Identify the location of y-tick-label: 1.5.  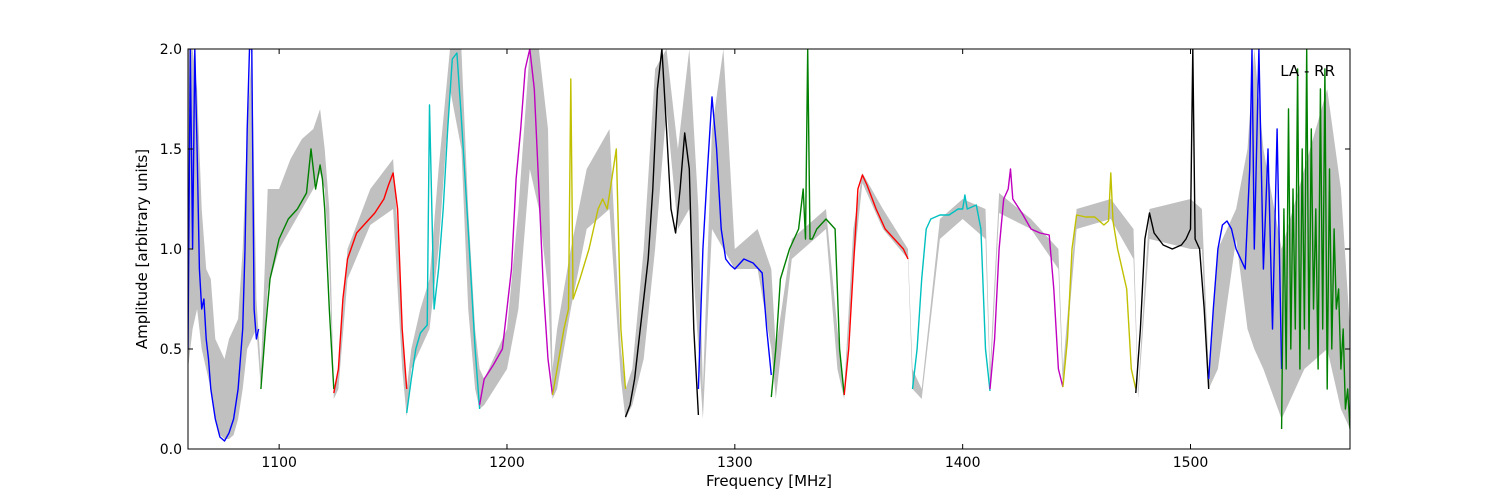
(171, 150).